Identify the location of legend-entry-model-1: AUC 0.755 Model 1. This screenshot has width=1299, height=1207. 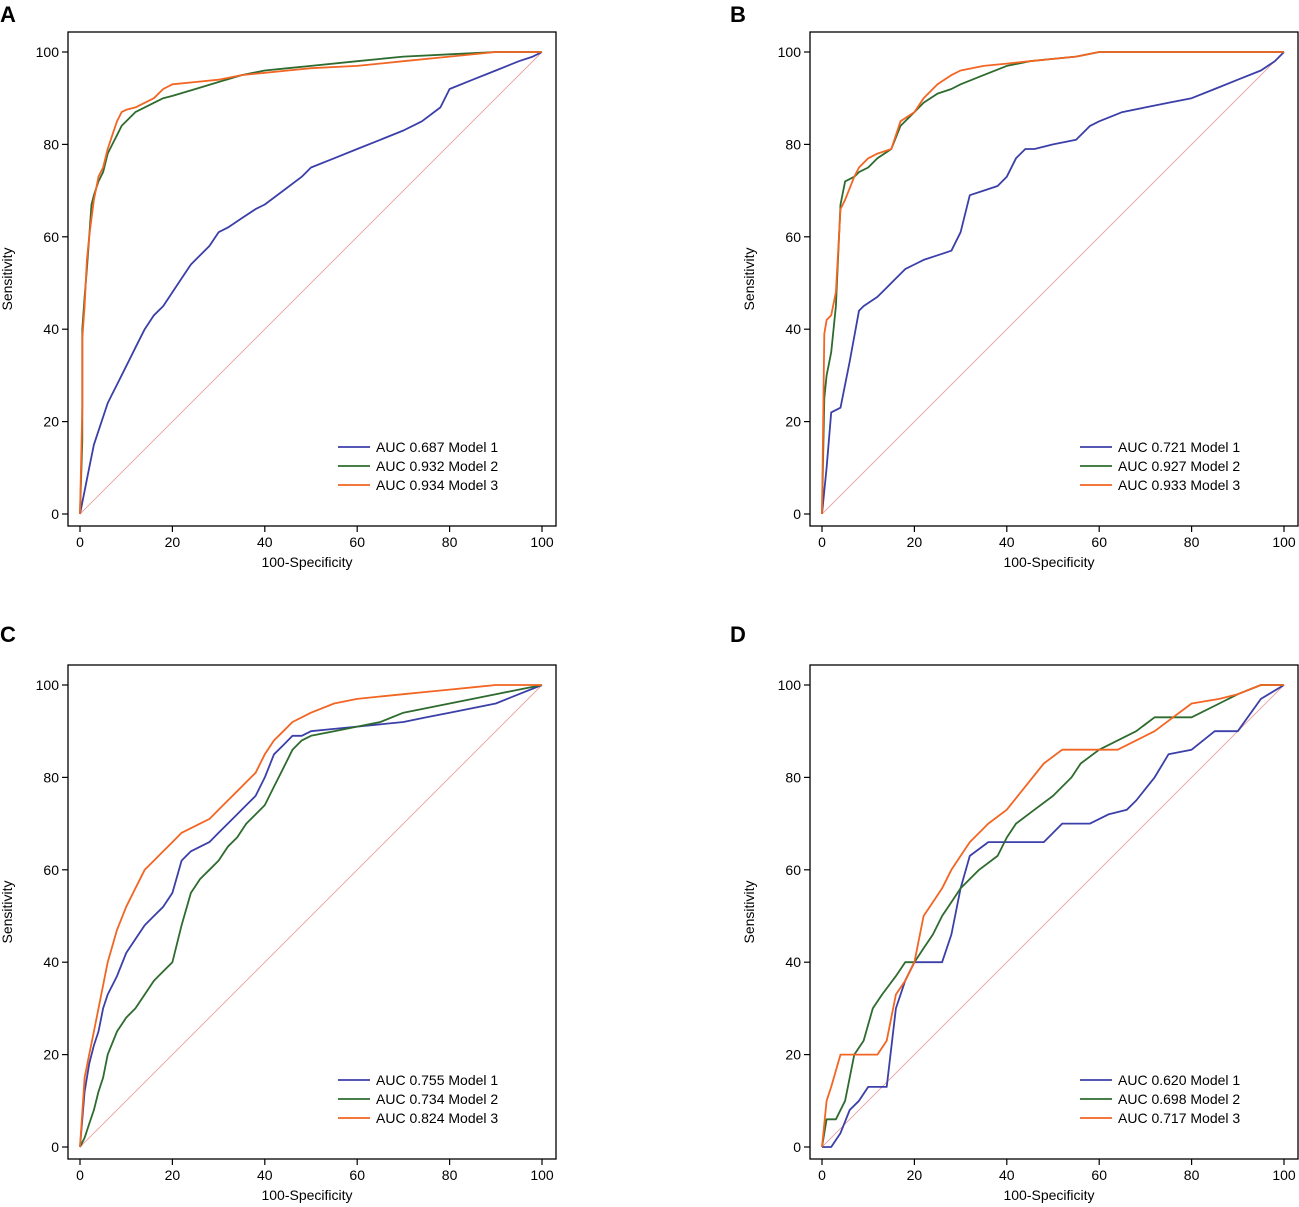
(437, 1080).